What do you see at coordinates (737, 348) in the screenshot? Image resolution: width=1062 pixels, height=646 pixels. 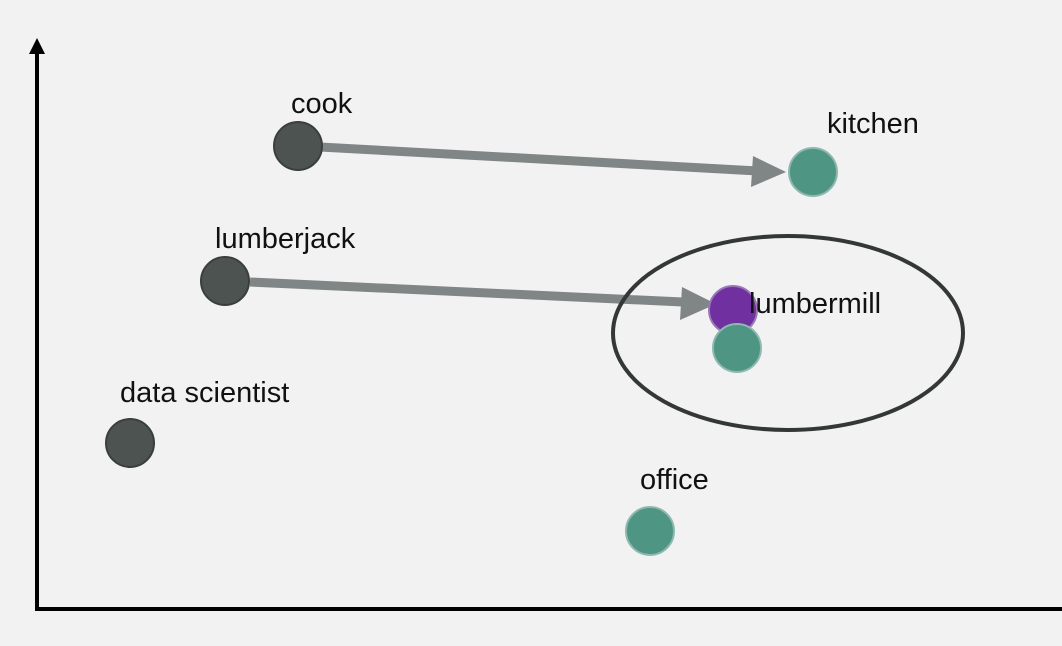 I see `lumbermill-node` at bounding box center [737, 348].